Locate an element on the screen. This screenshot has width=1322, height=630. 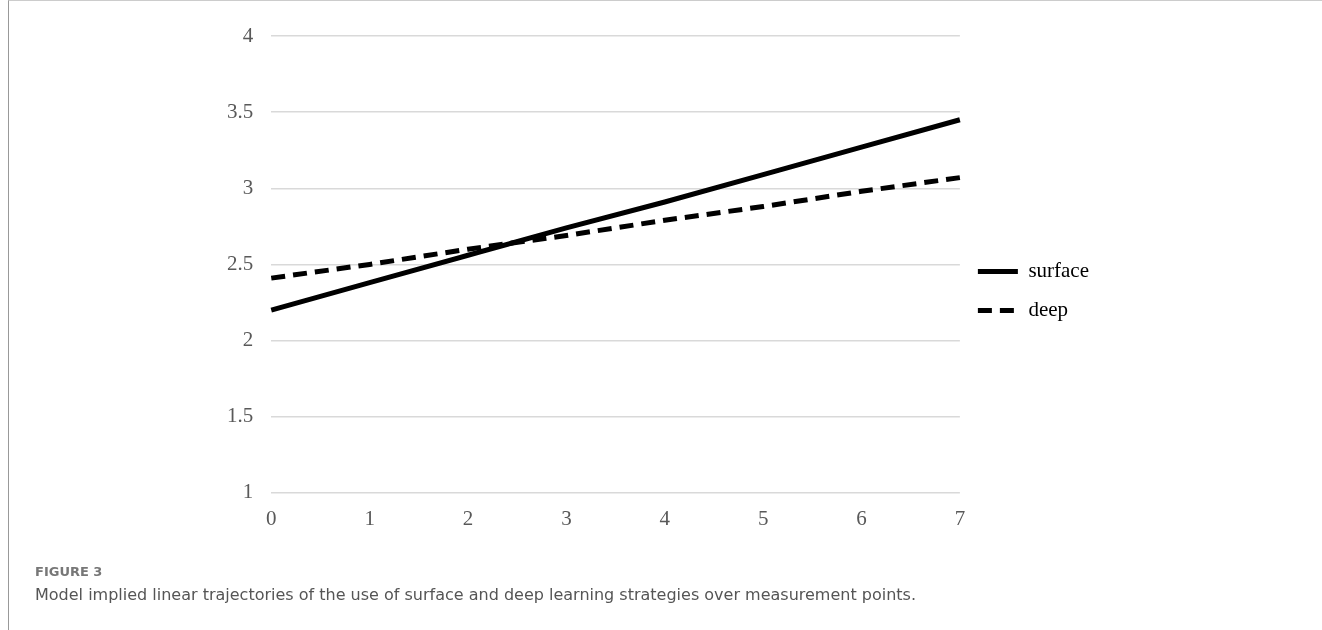
x-tick-label: 2 is located at coordinates (468, 517).